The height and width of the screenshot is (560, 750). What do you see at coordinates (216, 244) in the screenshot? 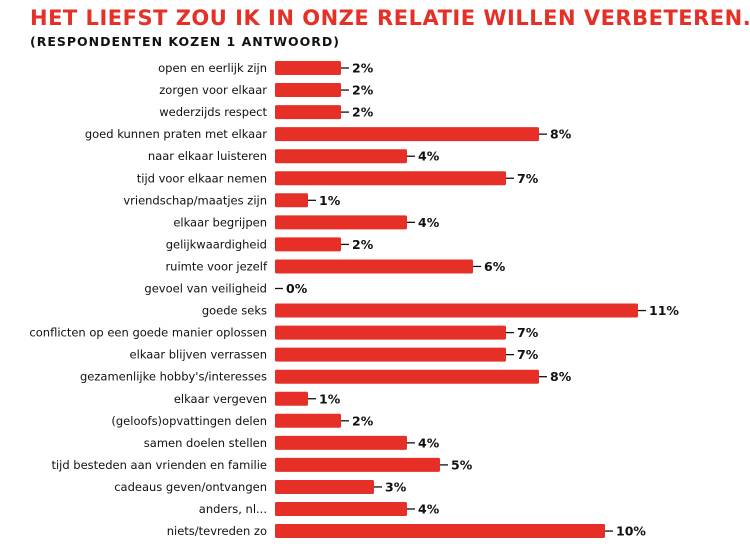
I see `category-label: gelijkwaardigheid` at bounding box center [216, 244].